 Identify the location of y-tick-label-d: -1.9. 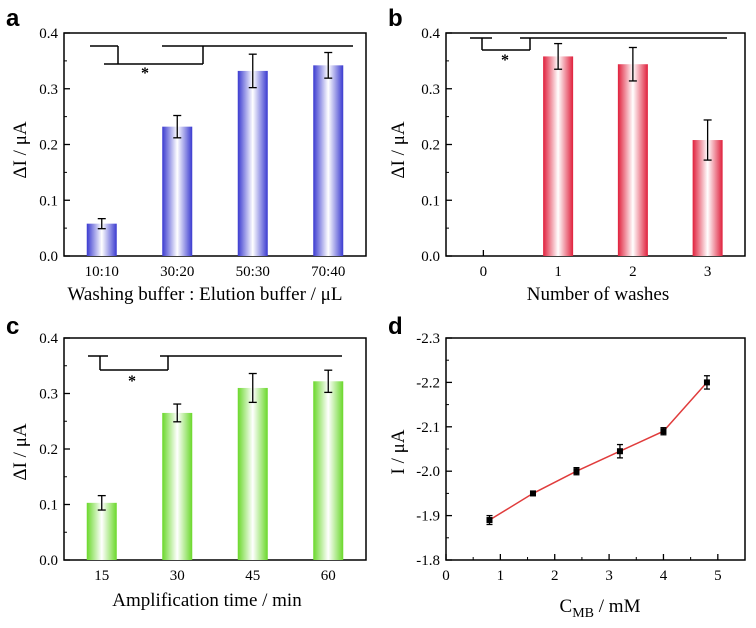
(428, 517).